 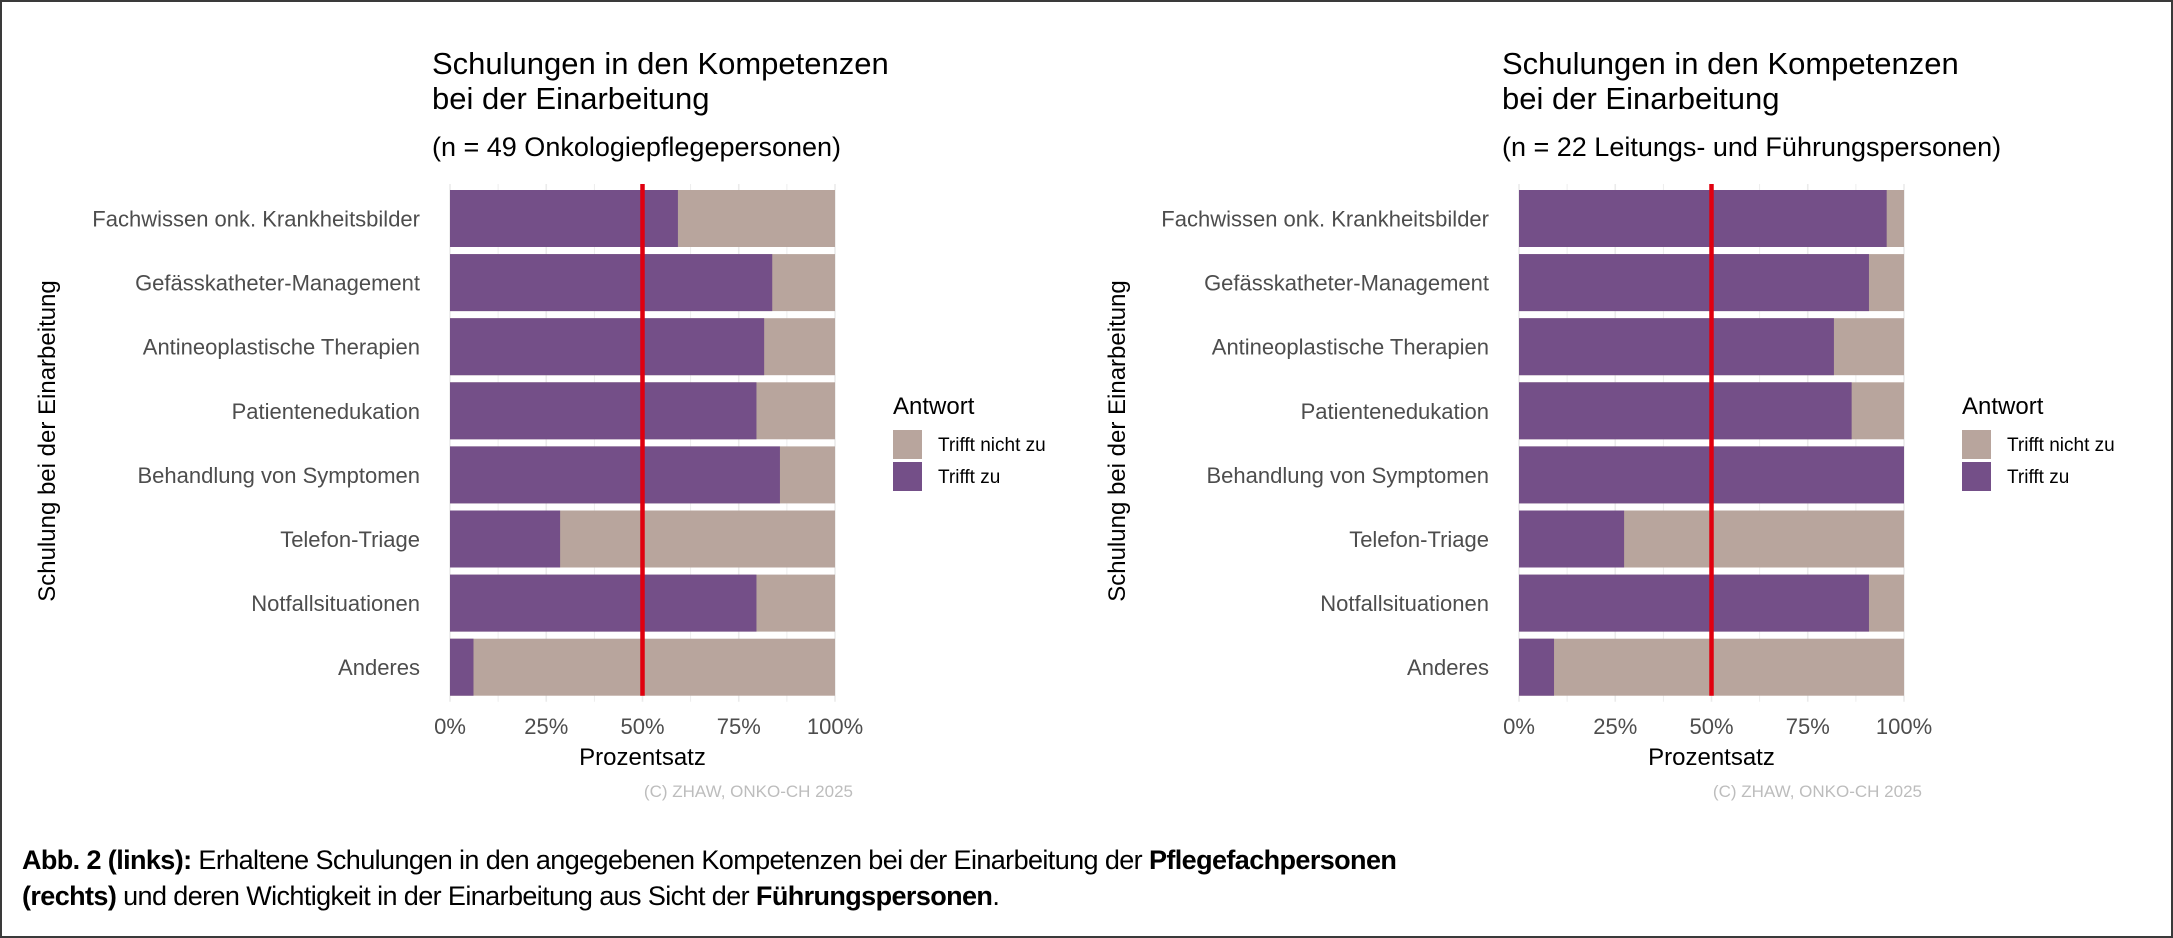 What do you see at coordinates (1751, 147) in the screenshot?
I see `chart-subtitle: (n = 22 Leitungs- und Führungspersonen)` at bounding box center [1751, 147].